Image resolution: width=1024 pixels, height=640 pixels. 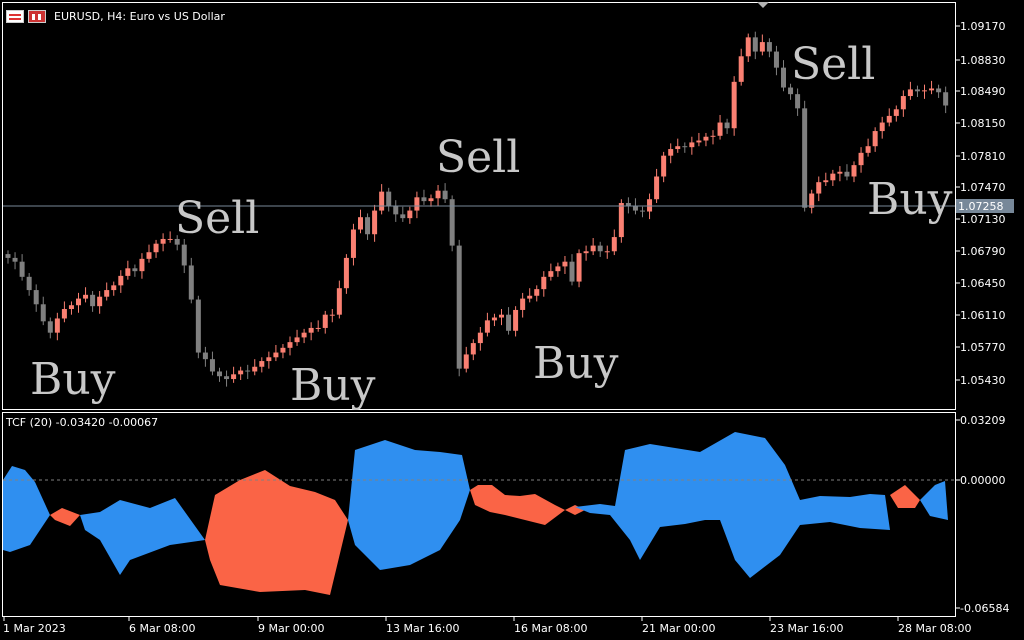 I want to click on time-tick-label: 23 Mar 16:00, so click(x=806, y=628).